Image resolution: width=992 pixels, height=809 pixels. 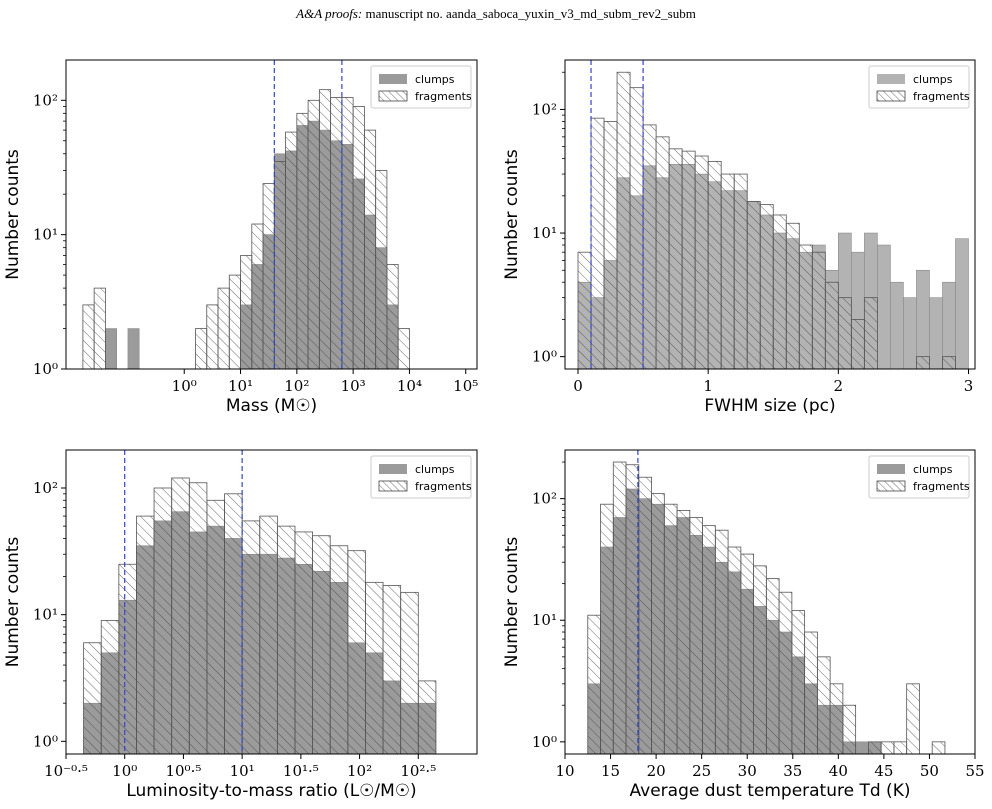 I want to click on x-tick-label: 10⁰·⁵, so click(x=183, y=771).